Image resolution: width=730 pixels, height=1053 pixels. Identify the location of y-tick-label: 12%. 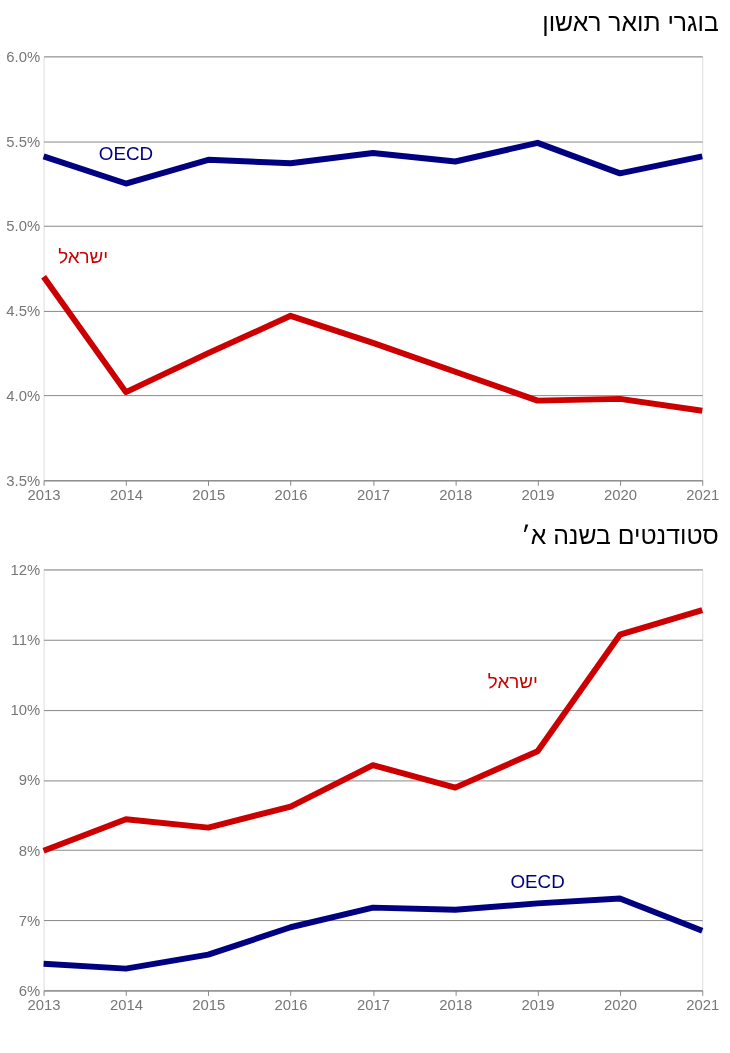
(25, 569).